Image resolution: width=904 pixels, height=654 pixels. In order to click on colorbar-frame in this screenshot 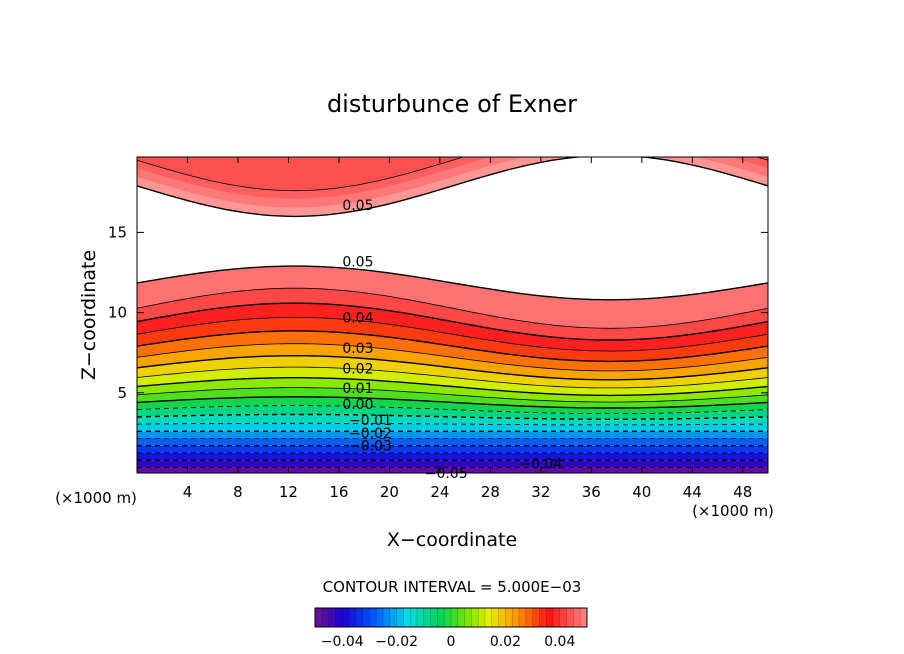, I will do `click(451, 617)`.